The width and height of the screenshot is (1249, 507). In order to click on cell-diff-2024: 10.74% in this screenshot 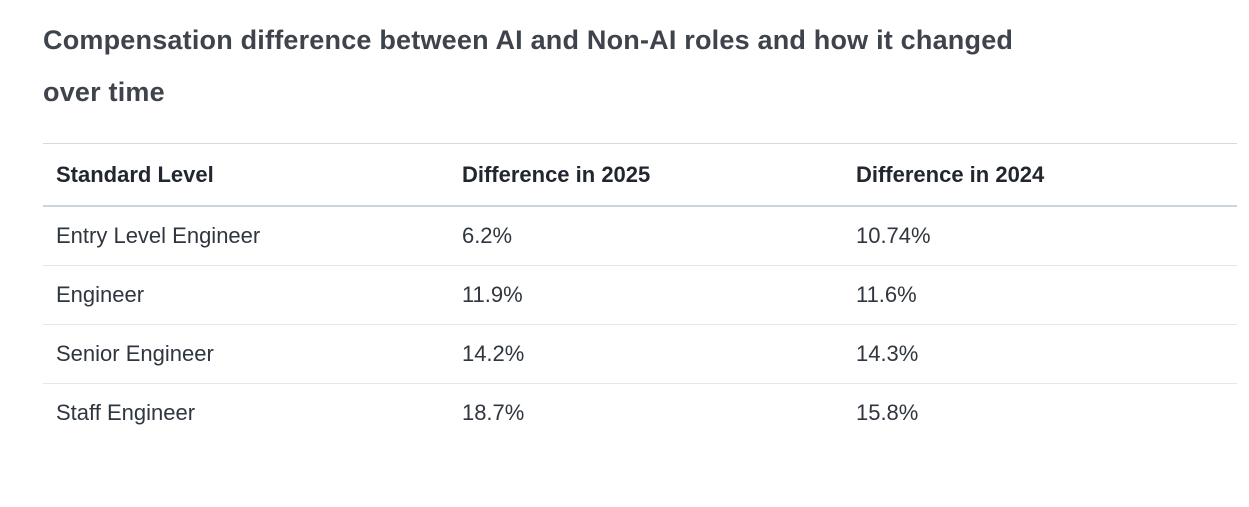, I will do `click(1039, 236)`.